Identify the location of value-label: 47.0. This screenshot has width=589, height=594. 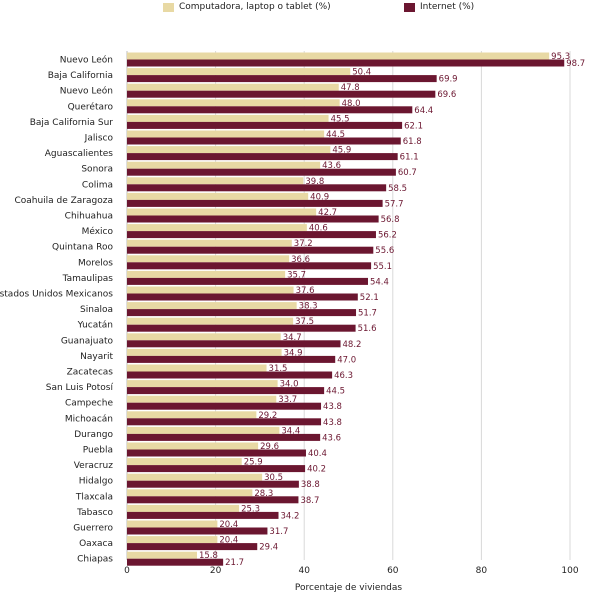
(346, 360).